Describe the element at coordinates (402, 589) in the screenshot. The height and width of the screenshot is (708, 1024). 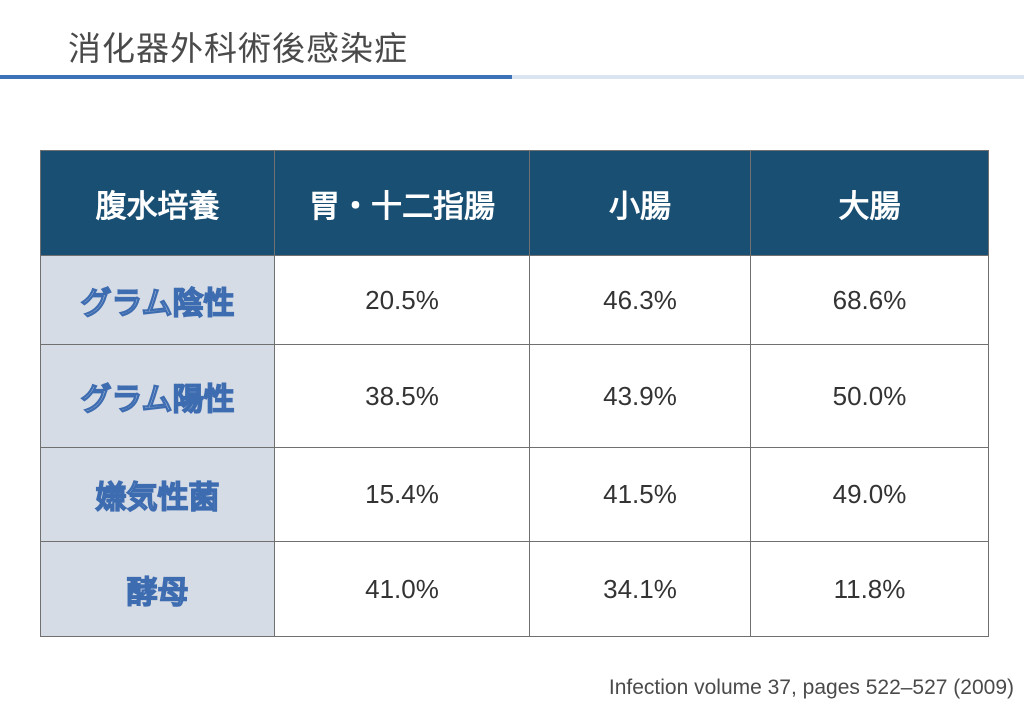
I see `table-cell: 41.0%` at that location.